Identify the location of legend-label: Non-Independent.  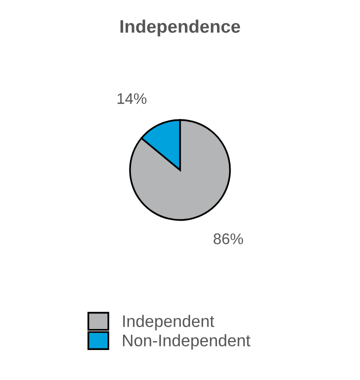
(186, 342).